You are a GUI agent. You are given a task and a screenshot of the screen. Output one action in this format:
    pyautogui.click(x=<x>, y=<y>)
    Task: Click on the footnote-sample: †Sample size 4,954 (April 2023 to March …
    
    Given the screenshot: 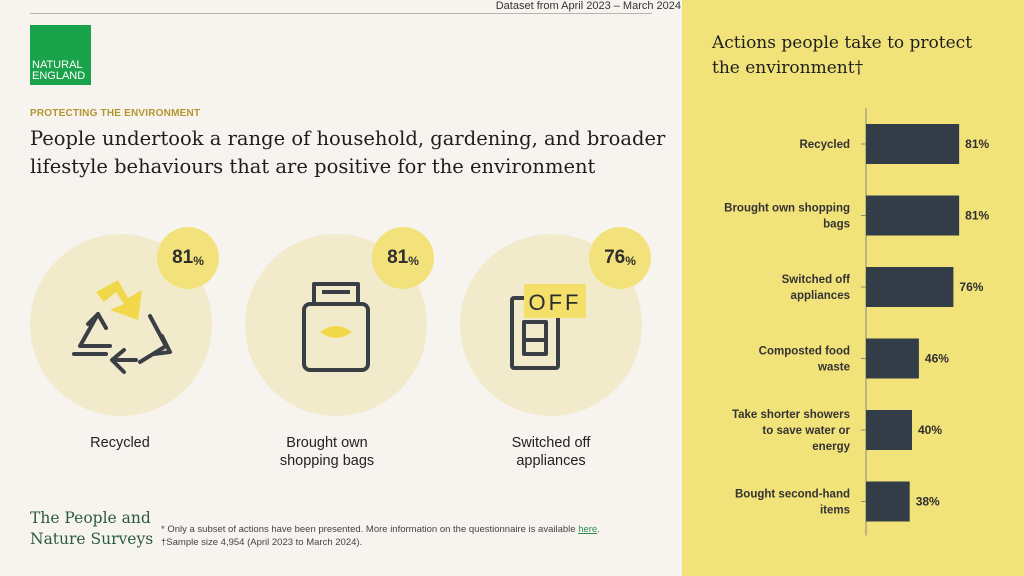 What is the action you would take?
    pyautogui.click(x=262, y=542)
    